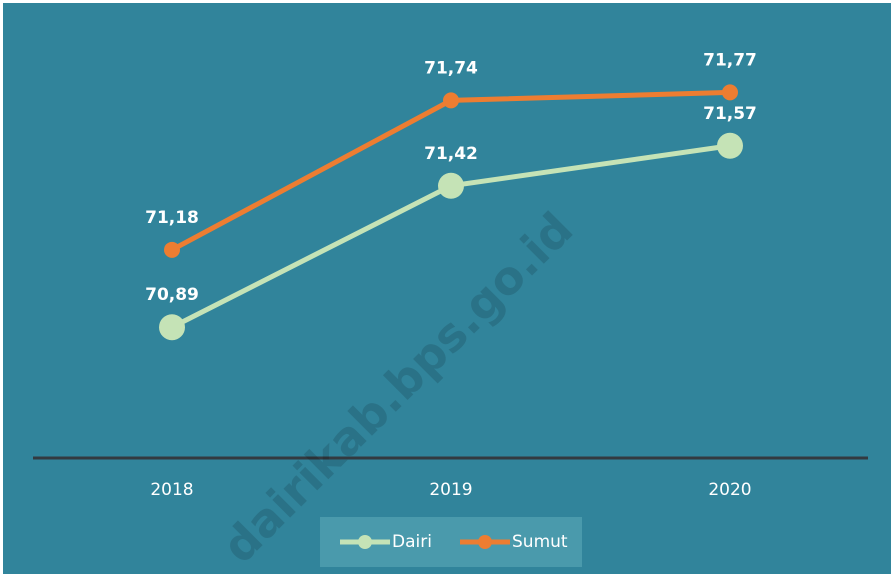  I want to click on data-label: 71,57, so click(730, 114).